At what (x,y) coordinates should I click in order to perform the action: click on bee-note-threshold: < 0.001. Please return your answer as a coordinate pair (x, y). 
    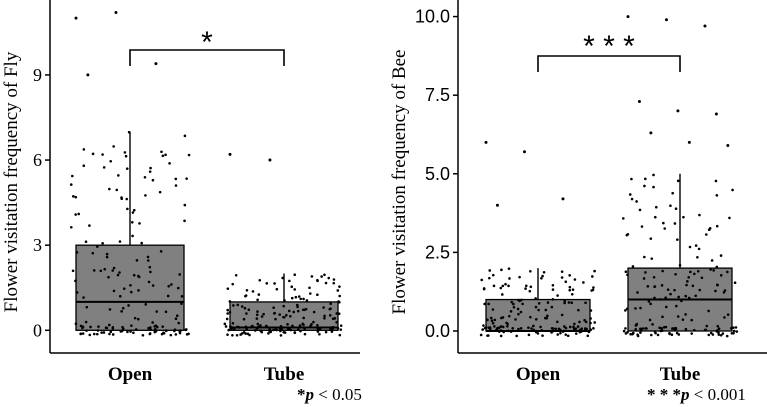
    Looking at the image, I should click on (718, 394).